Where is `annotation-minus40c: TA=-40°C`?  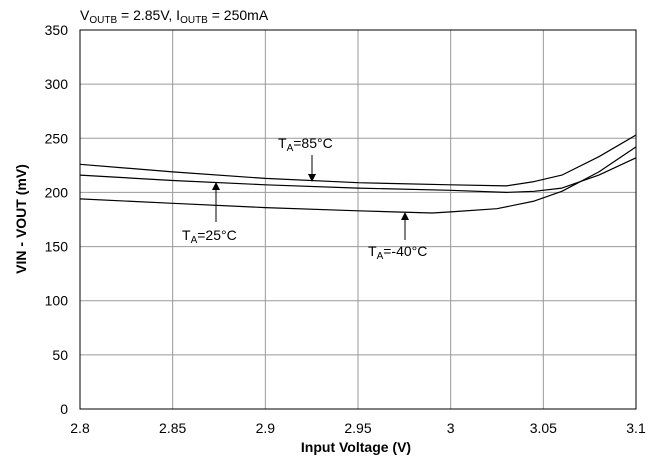
annotation-minus40c: TA=-40°C is located at coordinates (397, 252).